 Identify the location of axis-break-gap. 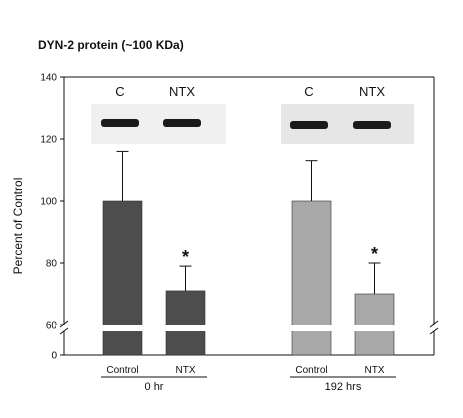
(249, 328).